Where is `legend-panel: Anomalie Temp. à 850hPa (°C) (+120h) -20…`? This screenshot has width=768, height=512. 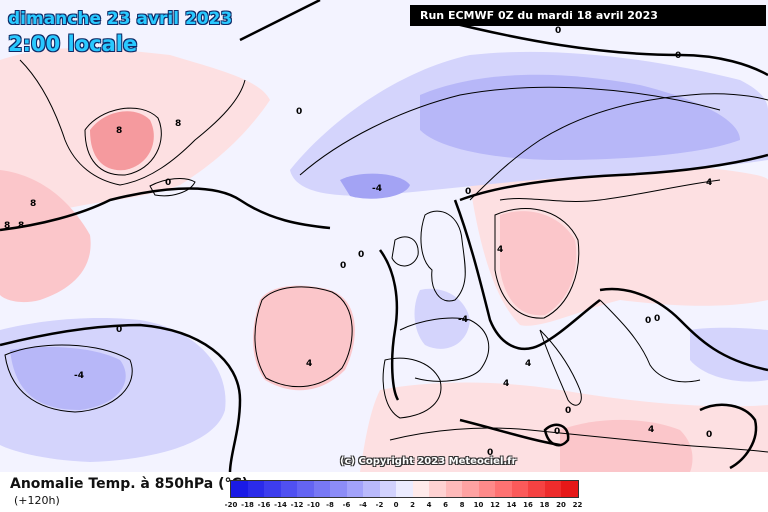
legend-panel: Anomalie Temp. à 850hPa (°C) (+120h) -20… is located at coordinates (384, 492).